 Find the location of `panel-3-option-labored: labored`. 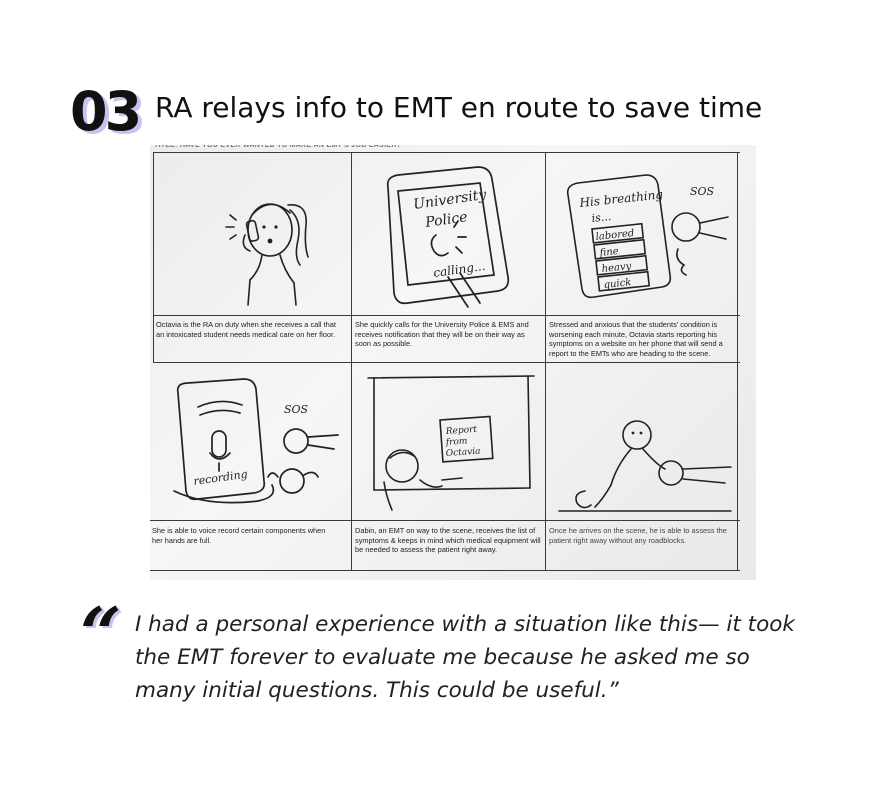

panel-3-option-labored: labored is located at coordinates (615, 235).